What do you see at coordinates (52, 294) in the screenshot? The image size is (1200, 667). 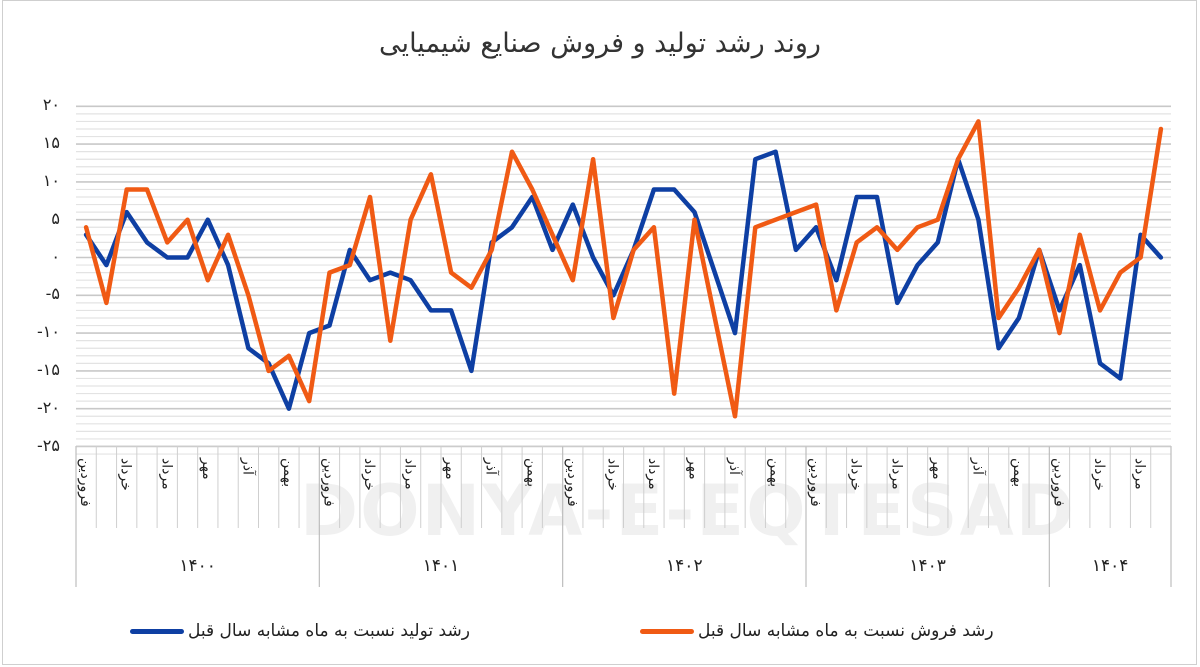 I see `y-tick-label: -۵` at bounding box center [52, 294].